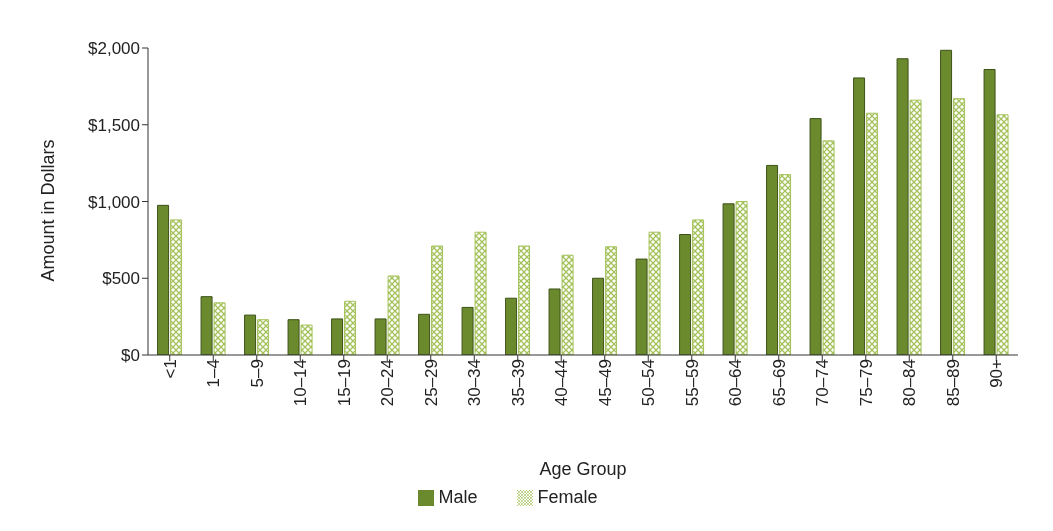 The height and width of the screenshot is (531, 1053). What do you see at coordinates (692, 383) in the screenshot?
I see `x-tick-label: 55–59` at bounding box center [692, 383].